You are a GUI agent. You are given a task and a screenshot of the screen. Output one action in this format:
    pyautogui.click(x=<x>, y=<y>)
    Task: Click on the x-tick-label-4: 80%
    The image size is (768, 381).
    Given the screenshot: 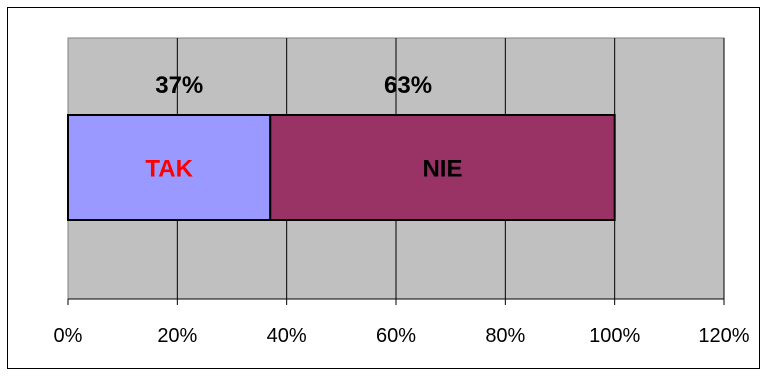 What is the action you would take?
    pyautogui.click(x=505, y=336)
    